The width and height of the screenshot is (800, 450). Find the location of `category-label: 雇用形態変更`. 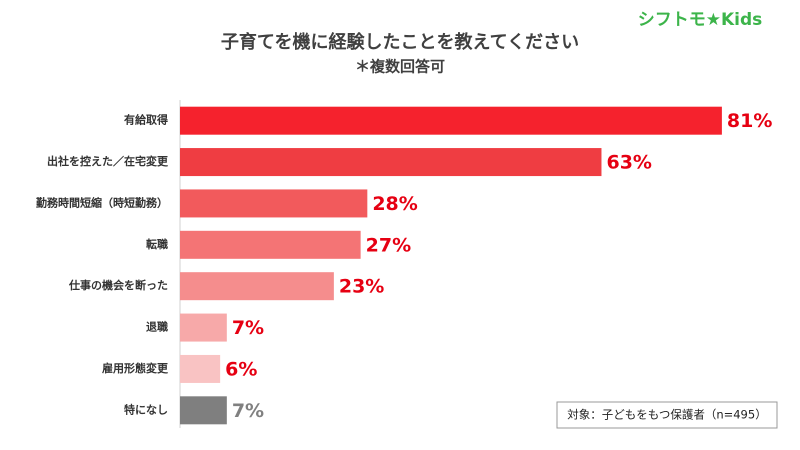

category-label: 雇用形態変更 is located at coordinates (135, 368).